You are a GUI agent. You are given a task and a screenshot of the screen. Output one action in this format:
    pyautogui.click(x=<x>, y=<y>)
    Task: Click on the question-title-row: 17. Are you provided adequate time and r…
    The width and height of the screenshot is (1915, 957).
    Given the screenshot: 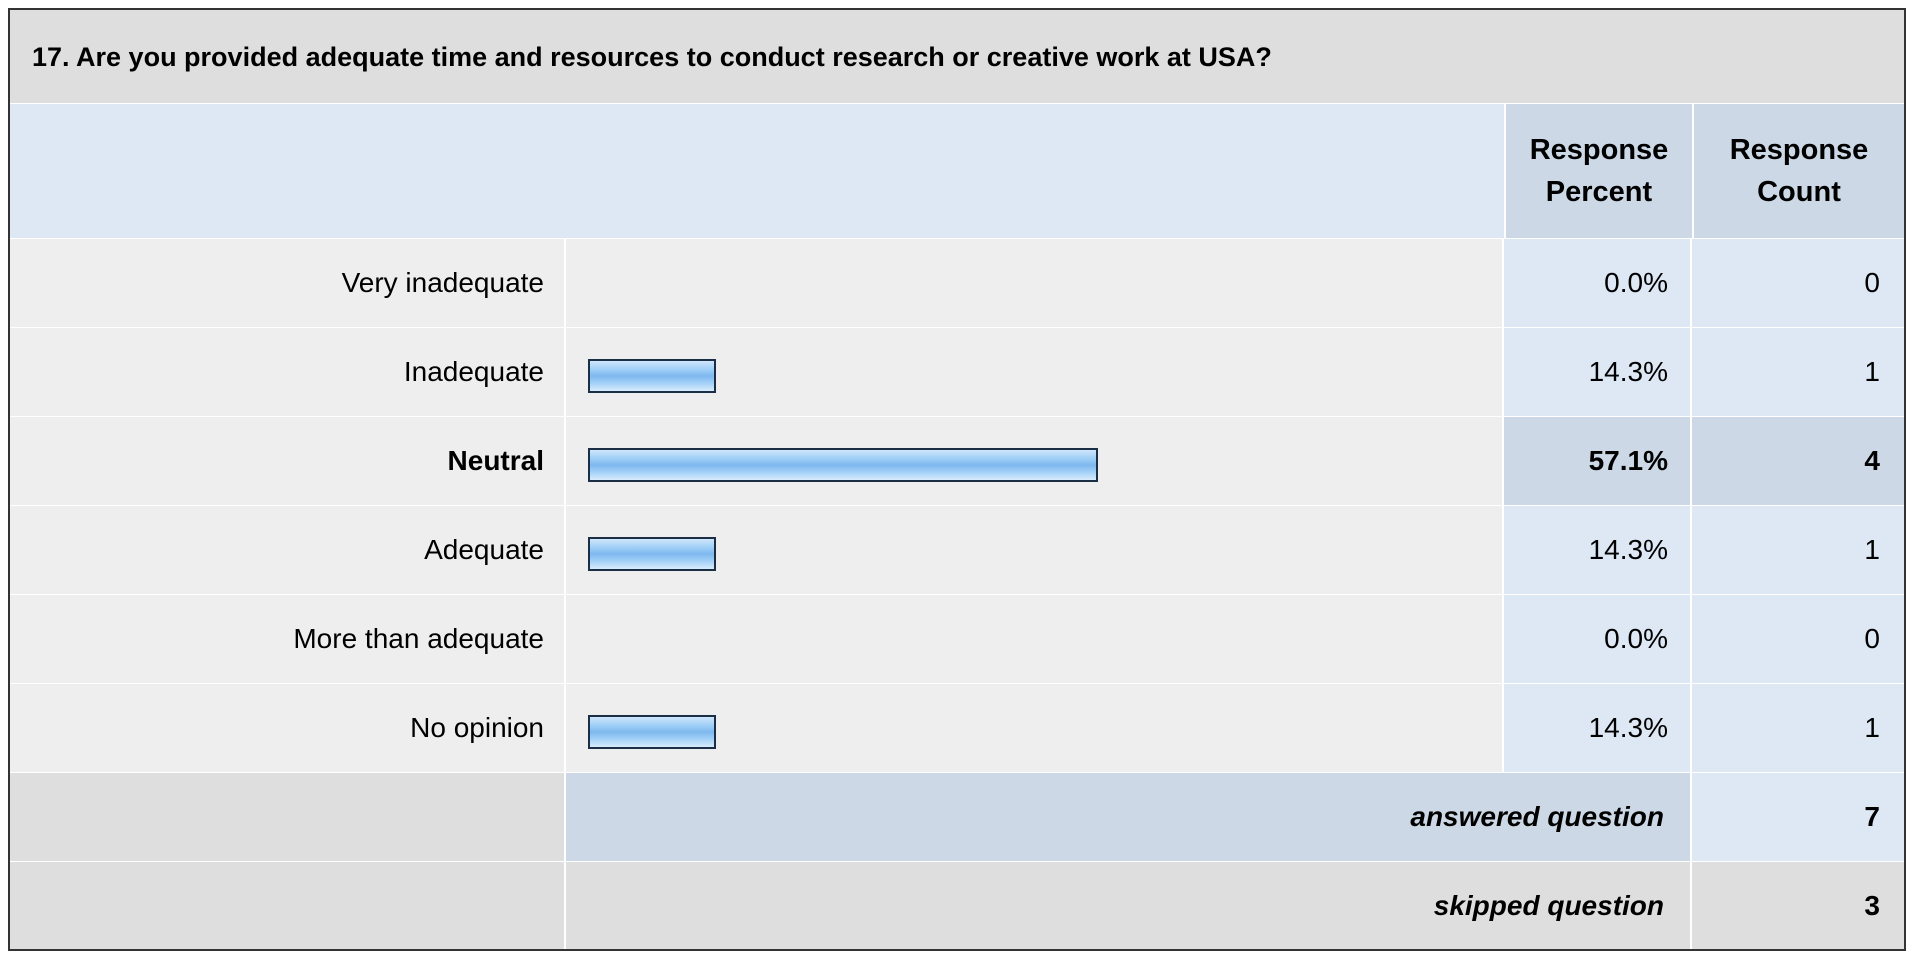 What is the action you would take?
    pyautogui.click(x=957, y=57)
    